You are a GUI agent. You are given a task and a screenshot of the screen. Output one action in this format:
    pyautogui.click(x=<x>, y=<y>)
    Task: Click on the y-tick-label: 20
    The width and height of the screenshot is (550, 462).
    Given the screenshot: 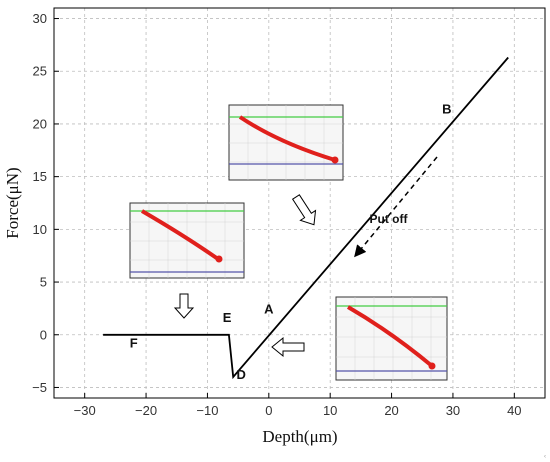 What is the action you would take?
    pyautogui.click(x=40, y=123)
    